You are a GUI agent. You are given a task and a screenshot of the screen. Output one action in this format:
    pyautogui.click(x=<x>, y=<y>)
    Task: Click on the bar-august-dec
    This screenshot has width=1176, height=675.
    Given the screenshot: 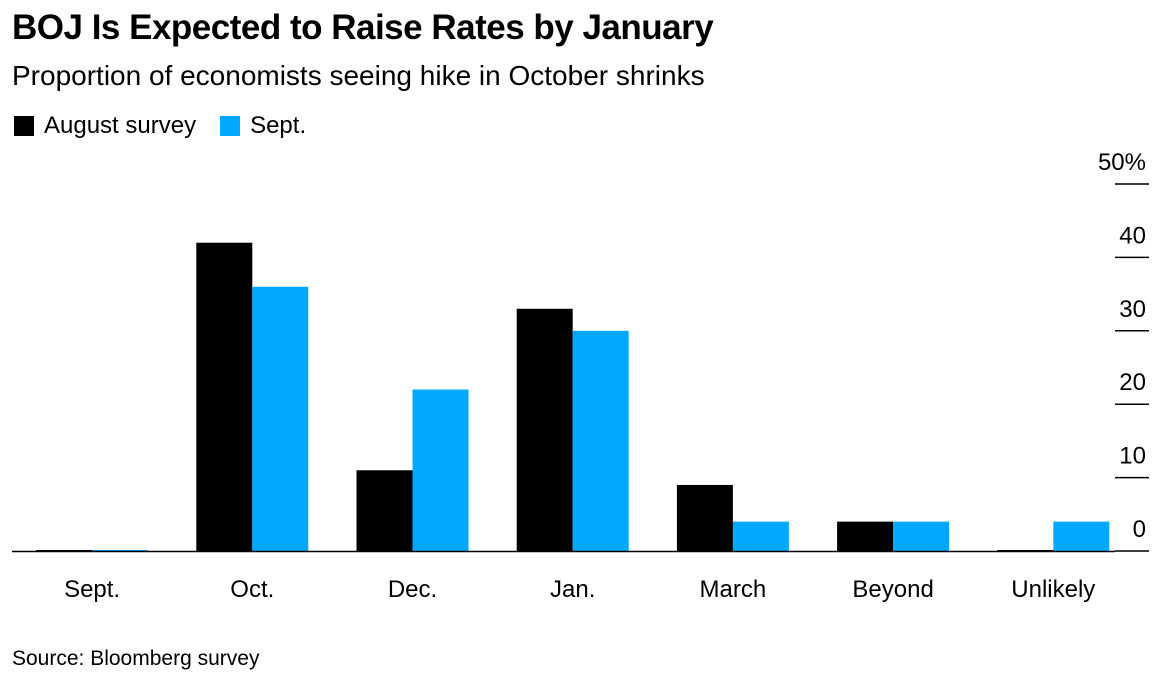 What is the action you would take?
    pyautogui.click(x=384, y=510)
    